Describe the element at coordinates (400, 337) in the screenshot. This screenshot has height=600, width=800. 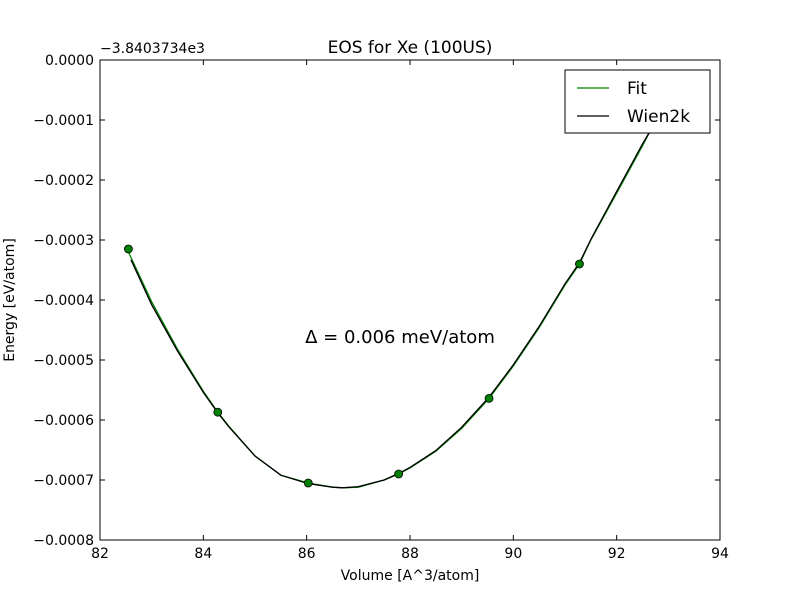
I see `delta-annotation: Δ = 0.006 meV/atom` at that location.